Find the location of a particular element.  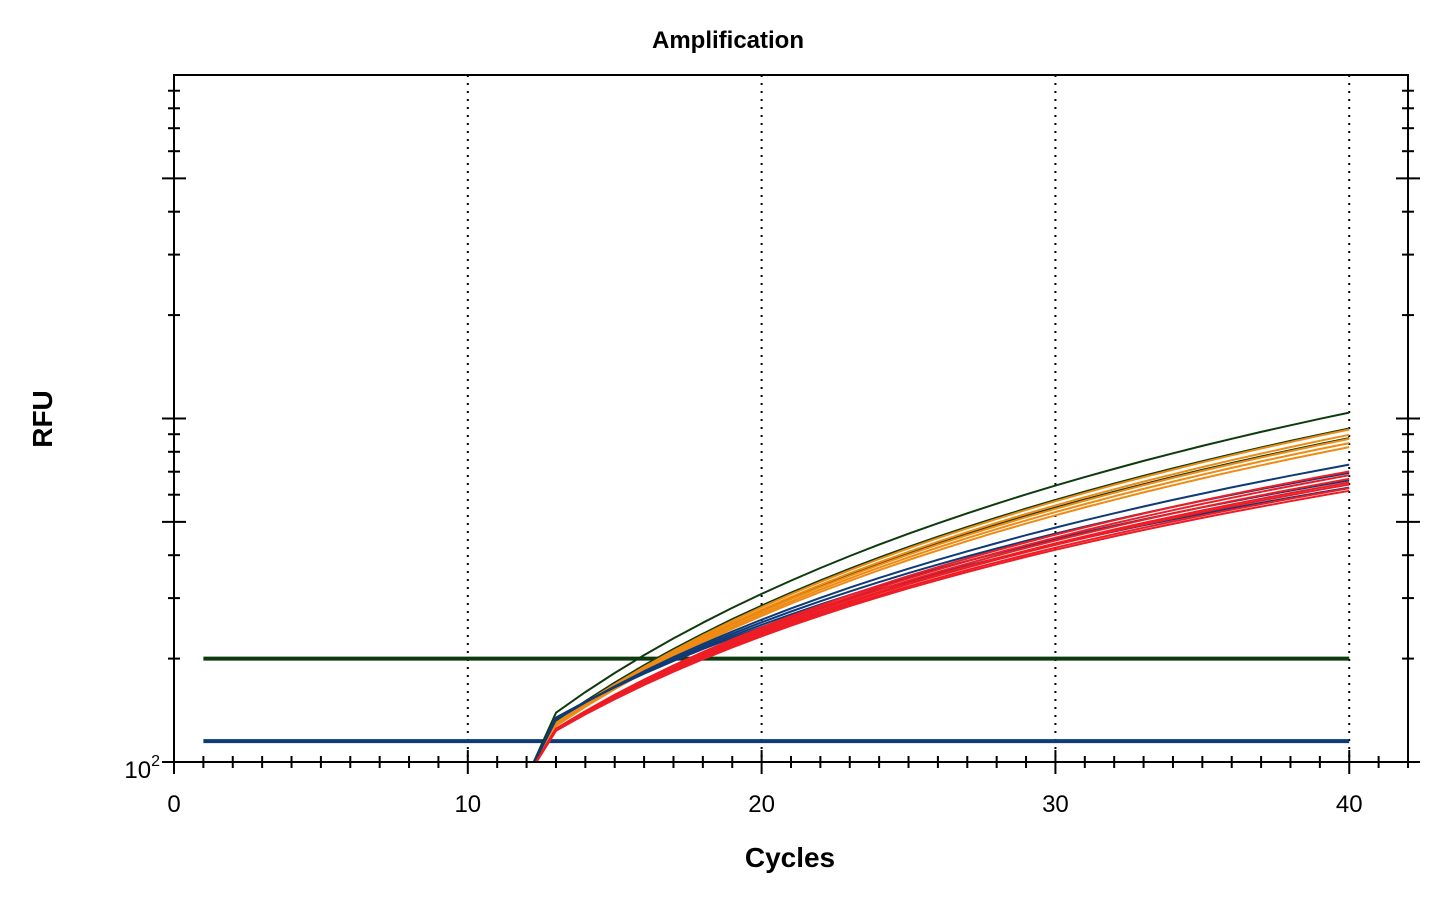

y-axis-label: RFU is located at coordinates (42, 419).